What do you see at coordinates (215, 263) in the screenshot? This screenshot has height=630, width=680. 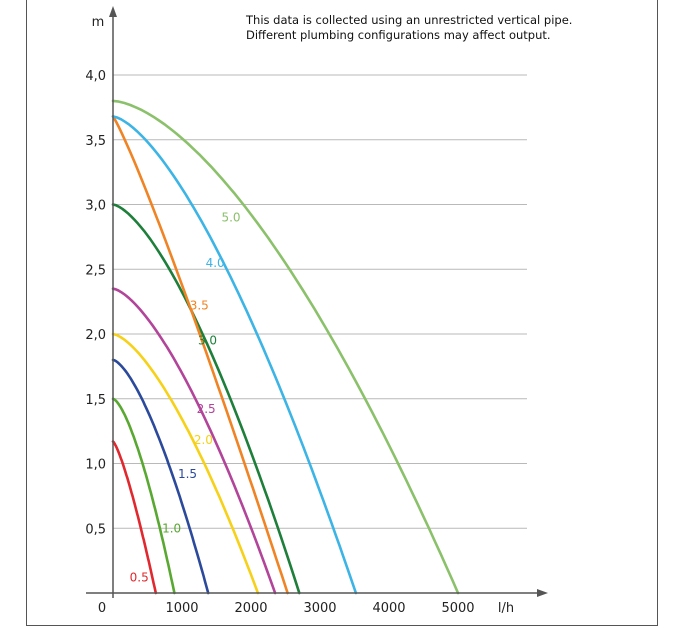 I see `curve-label-4.0: 4.0` at bounding box center [215, 263].